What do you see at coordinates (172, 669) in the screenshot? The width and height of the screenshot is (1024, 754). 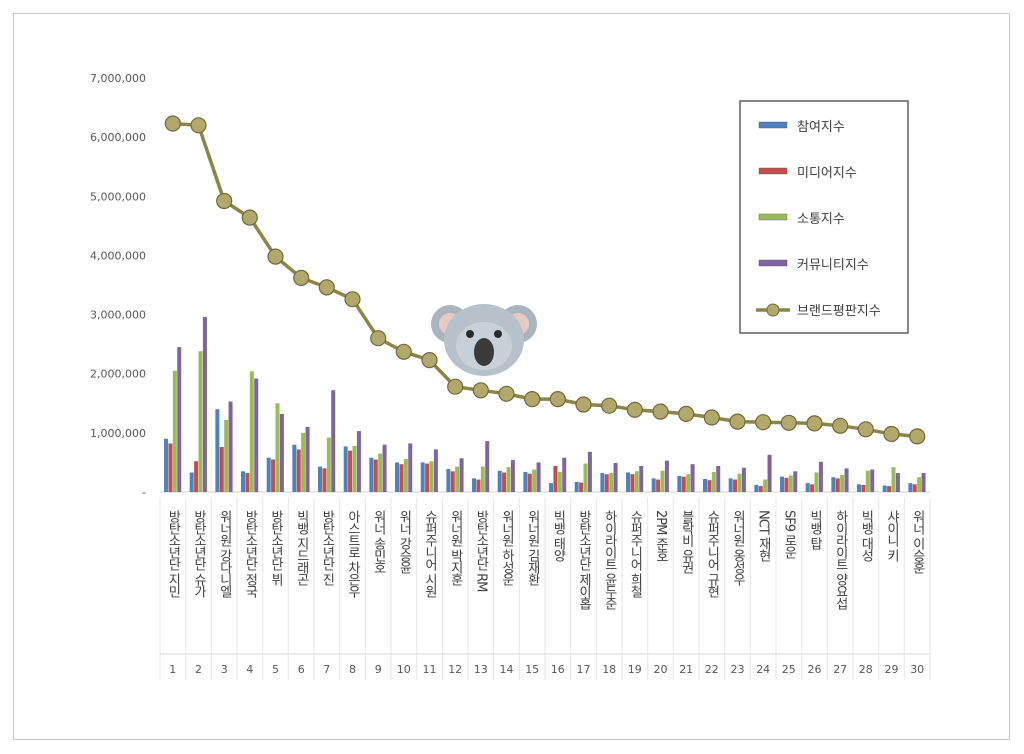 I see `x-rank-label: 1` at bounding box center [172, 669].